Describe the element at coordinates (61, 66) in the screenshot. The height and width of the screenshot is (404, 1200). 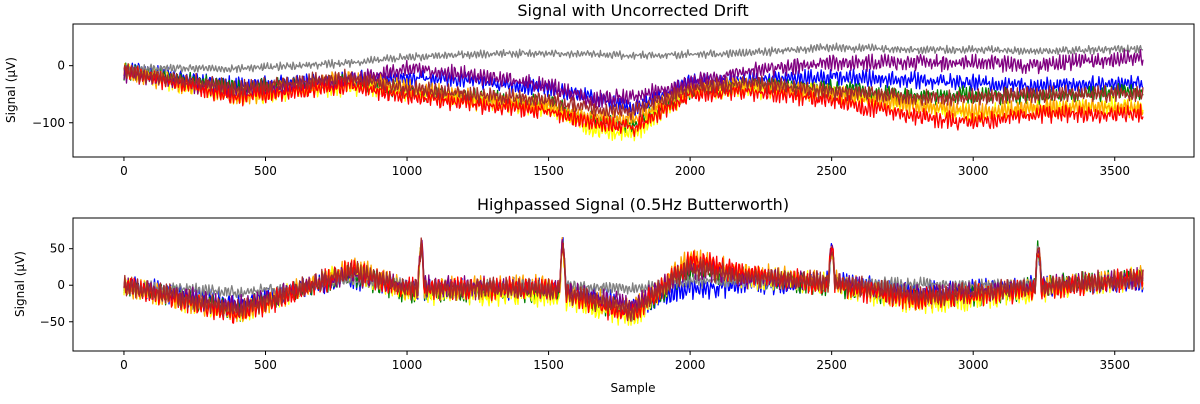
I see `top-y-tick-label: 0` at that location.